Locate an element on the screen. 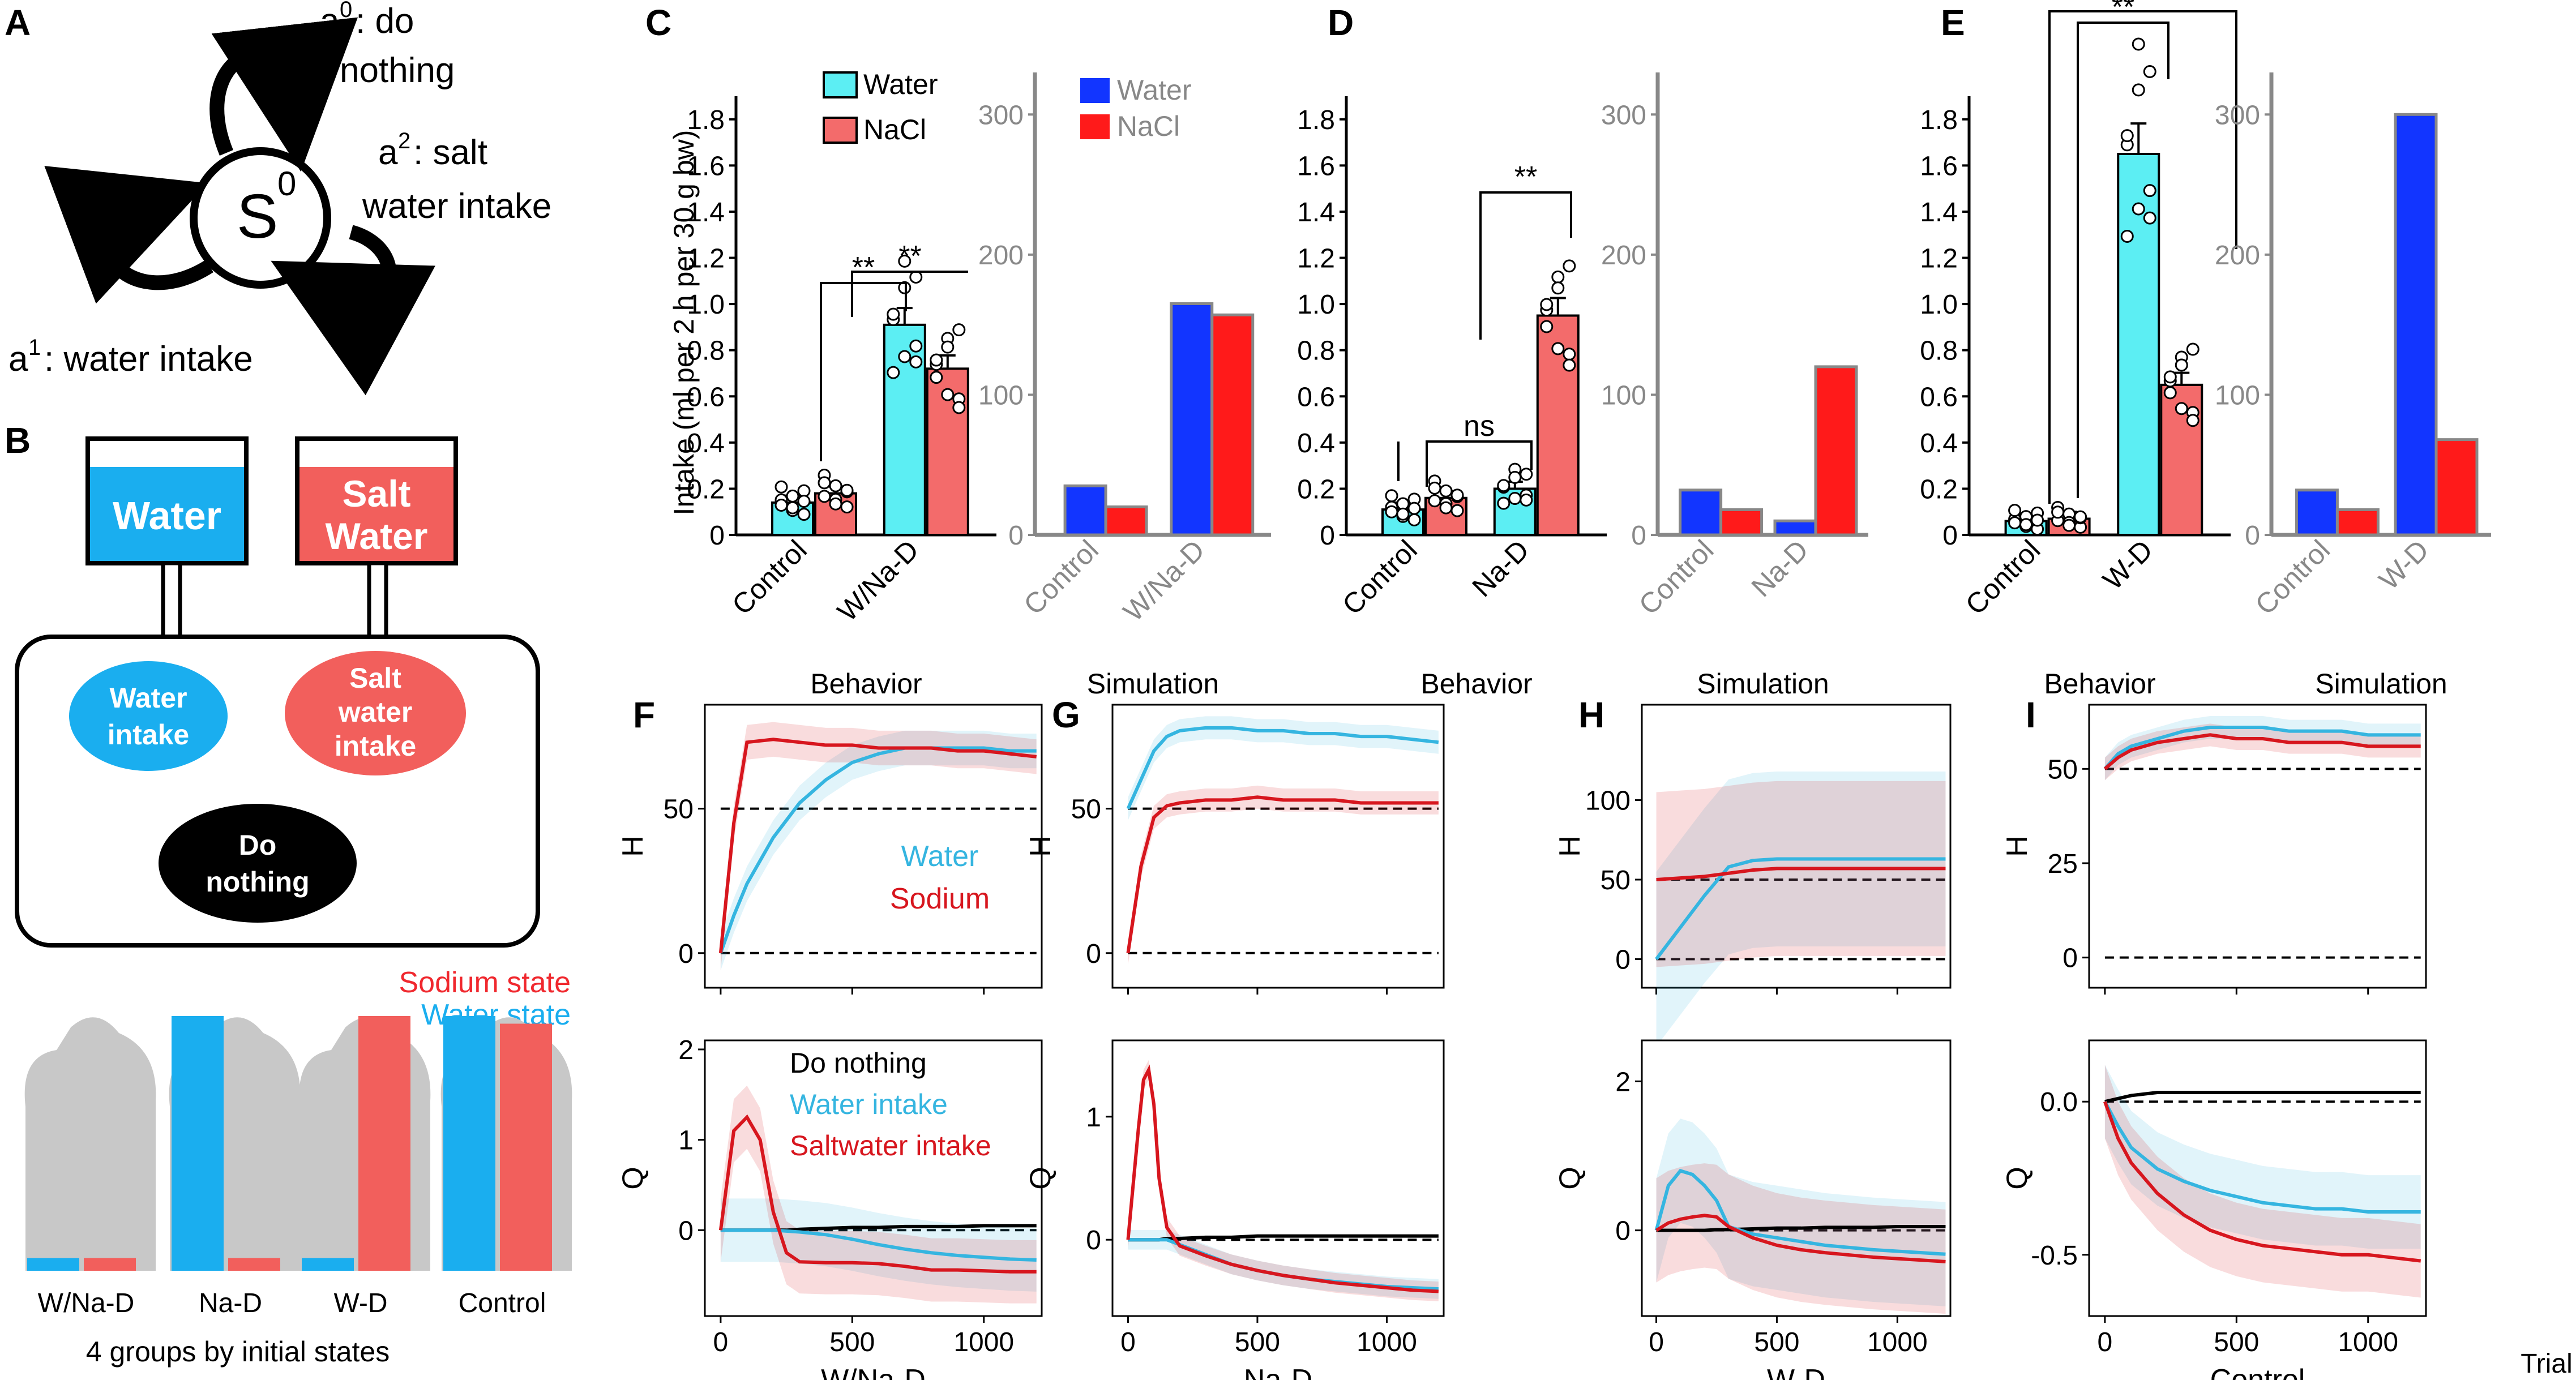  legend-swatch-water is located at coordinates (840, 84).